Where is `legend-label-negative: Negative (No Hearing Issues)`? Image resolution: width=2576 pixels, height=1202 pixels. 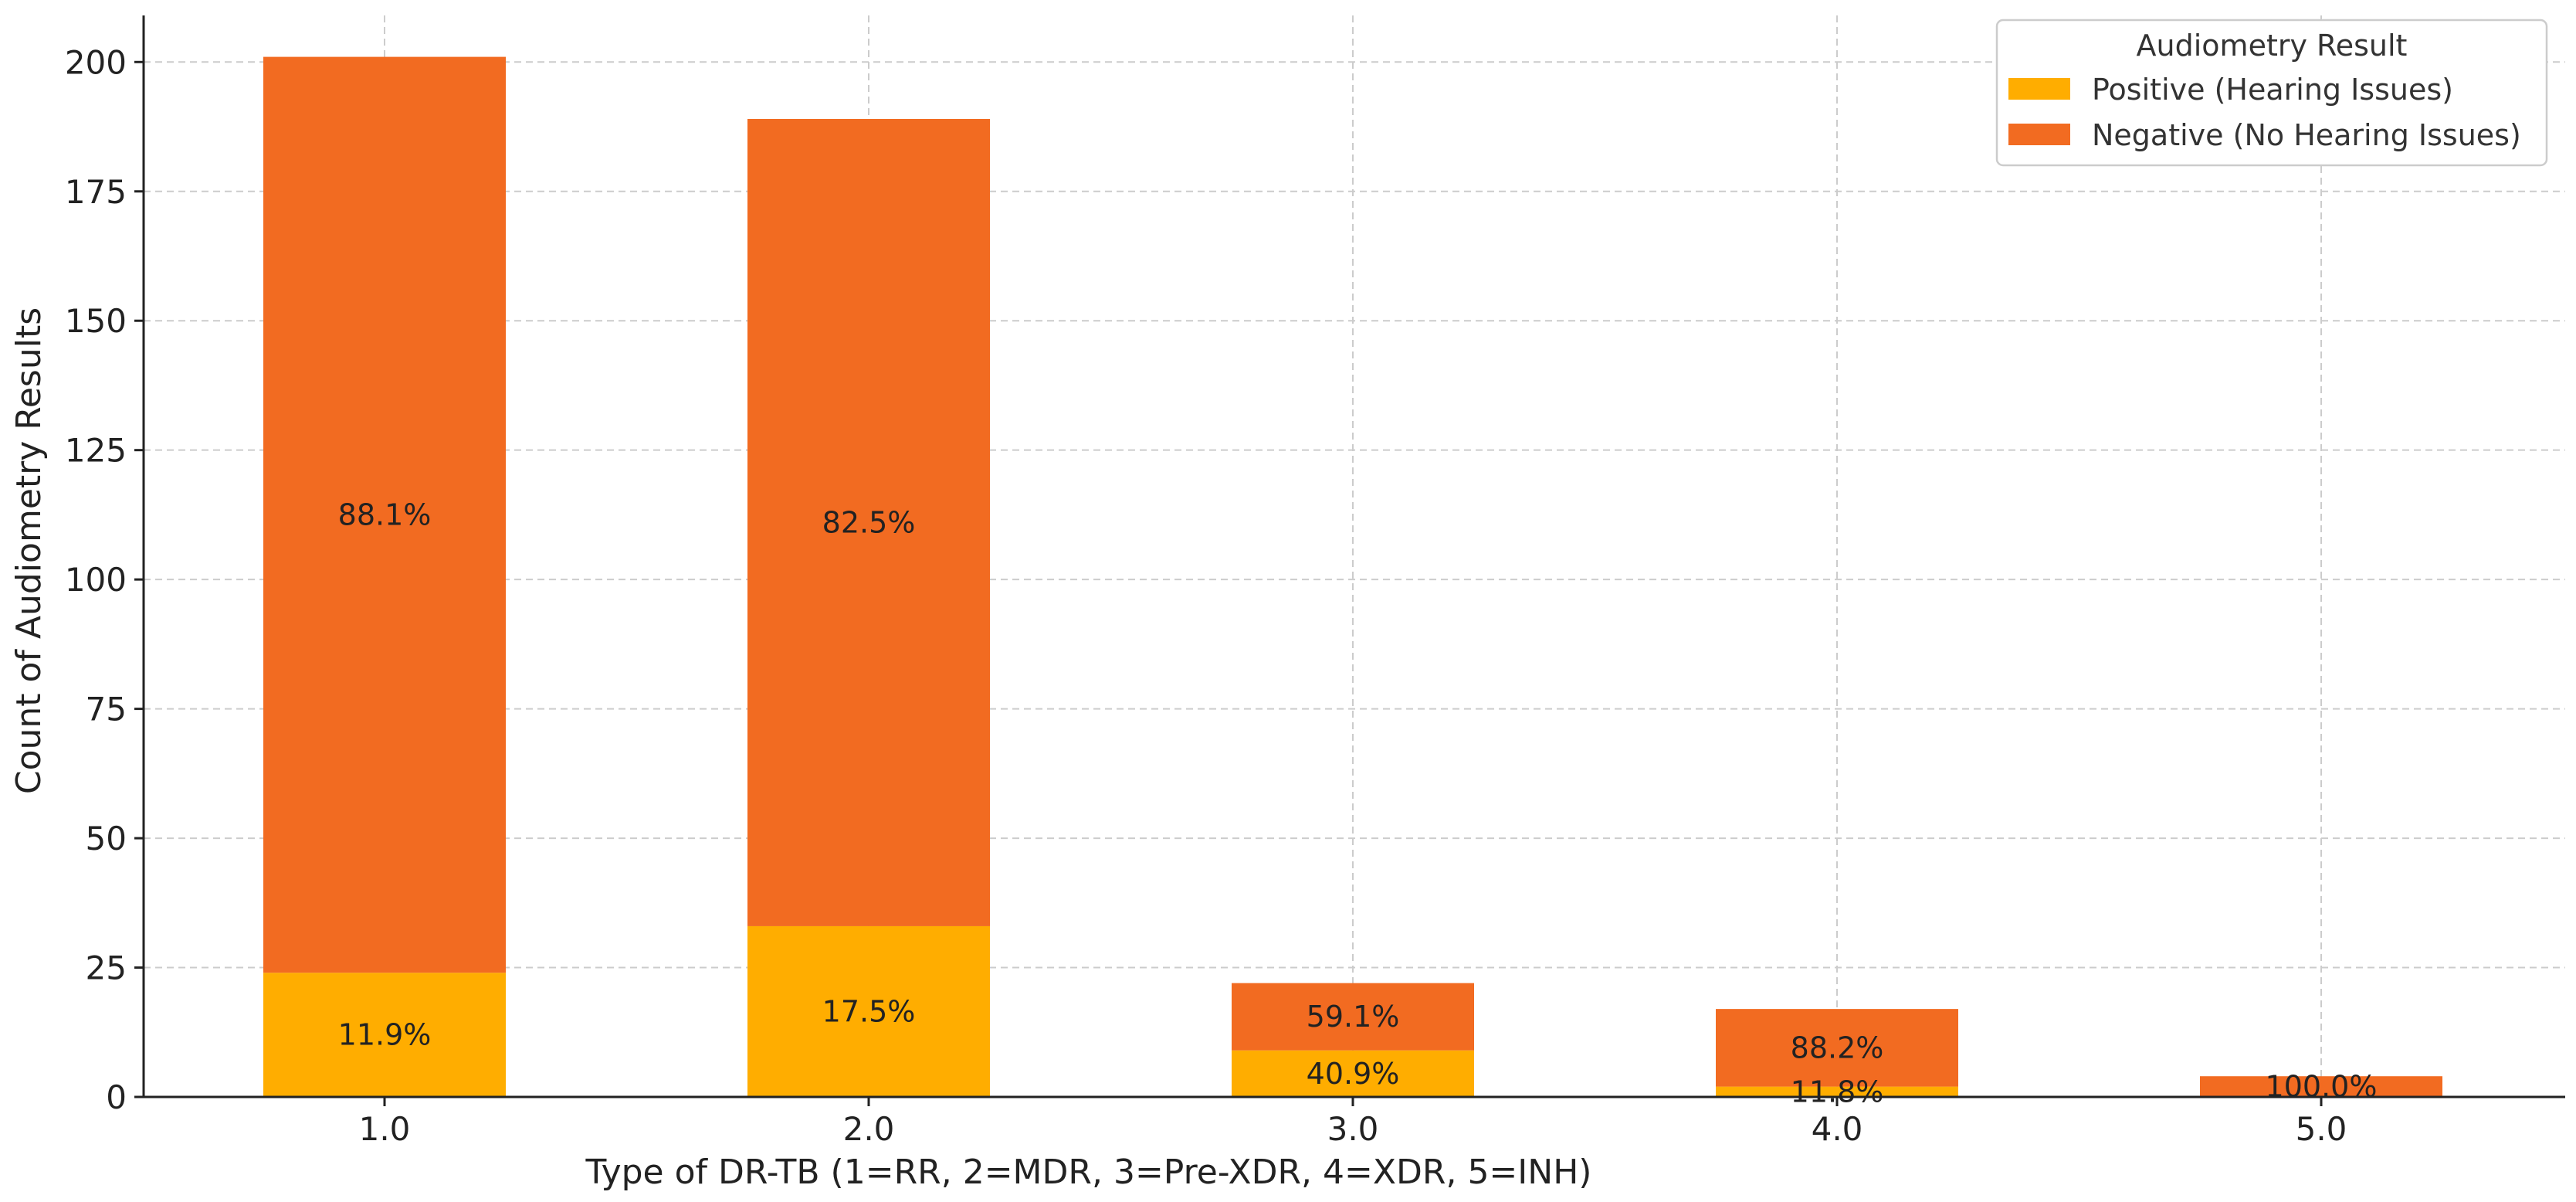
legend-label-negative: Negative (No Hearing Issues) is located at coordinates (2306, 135).